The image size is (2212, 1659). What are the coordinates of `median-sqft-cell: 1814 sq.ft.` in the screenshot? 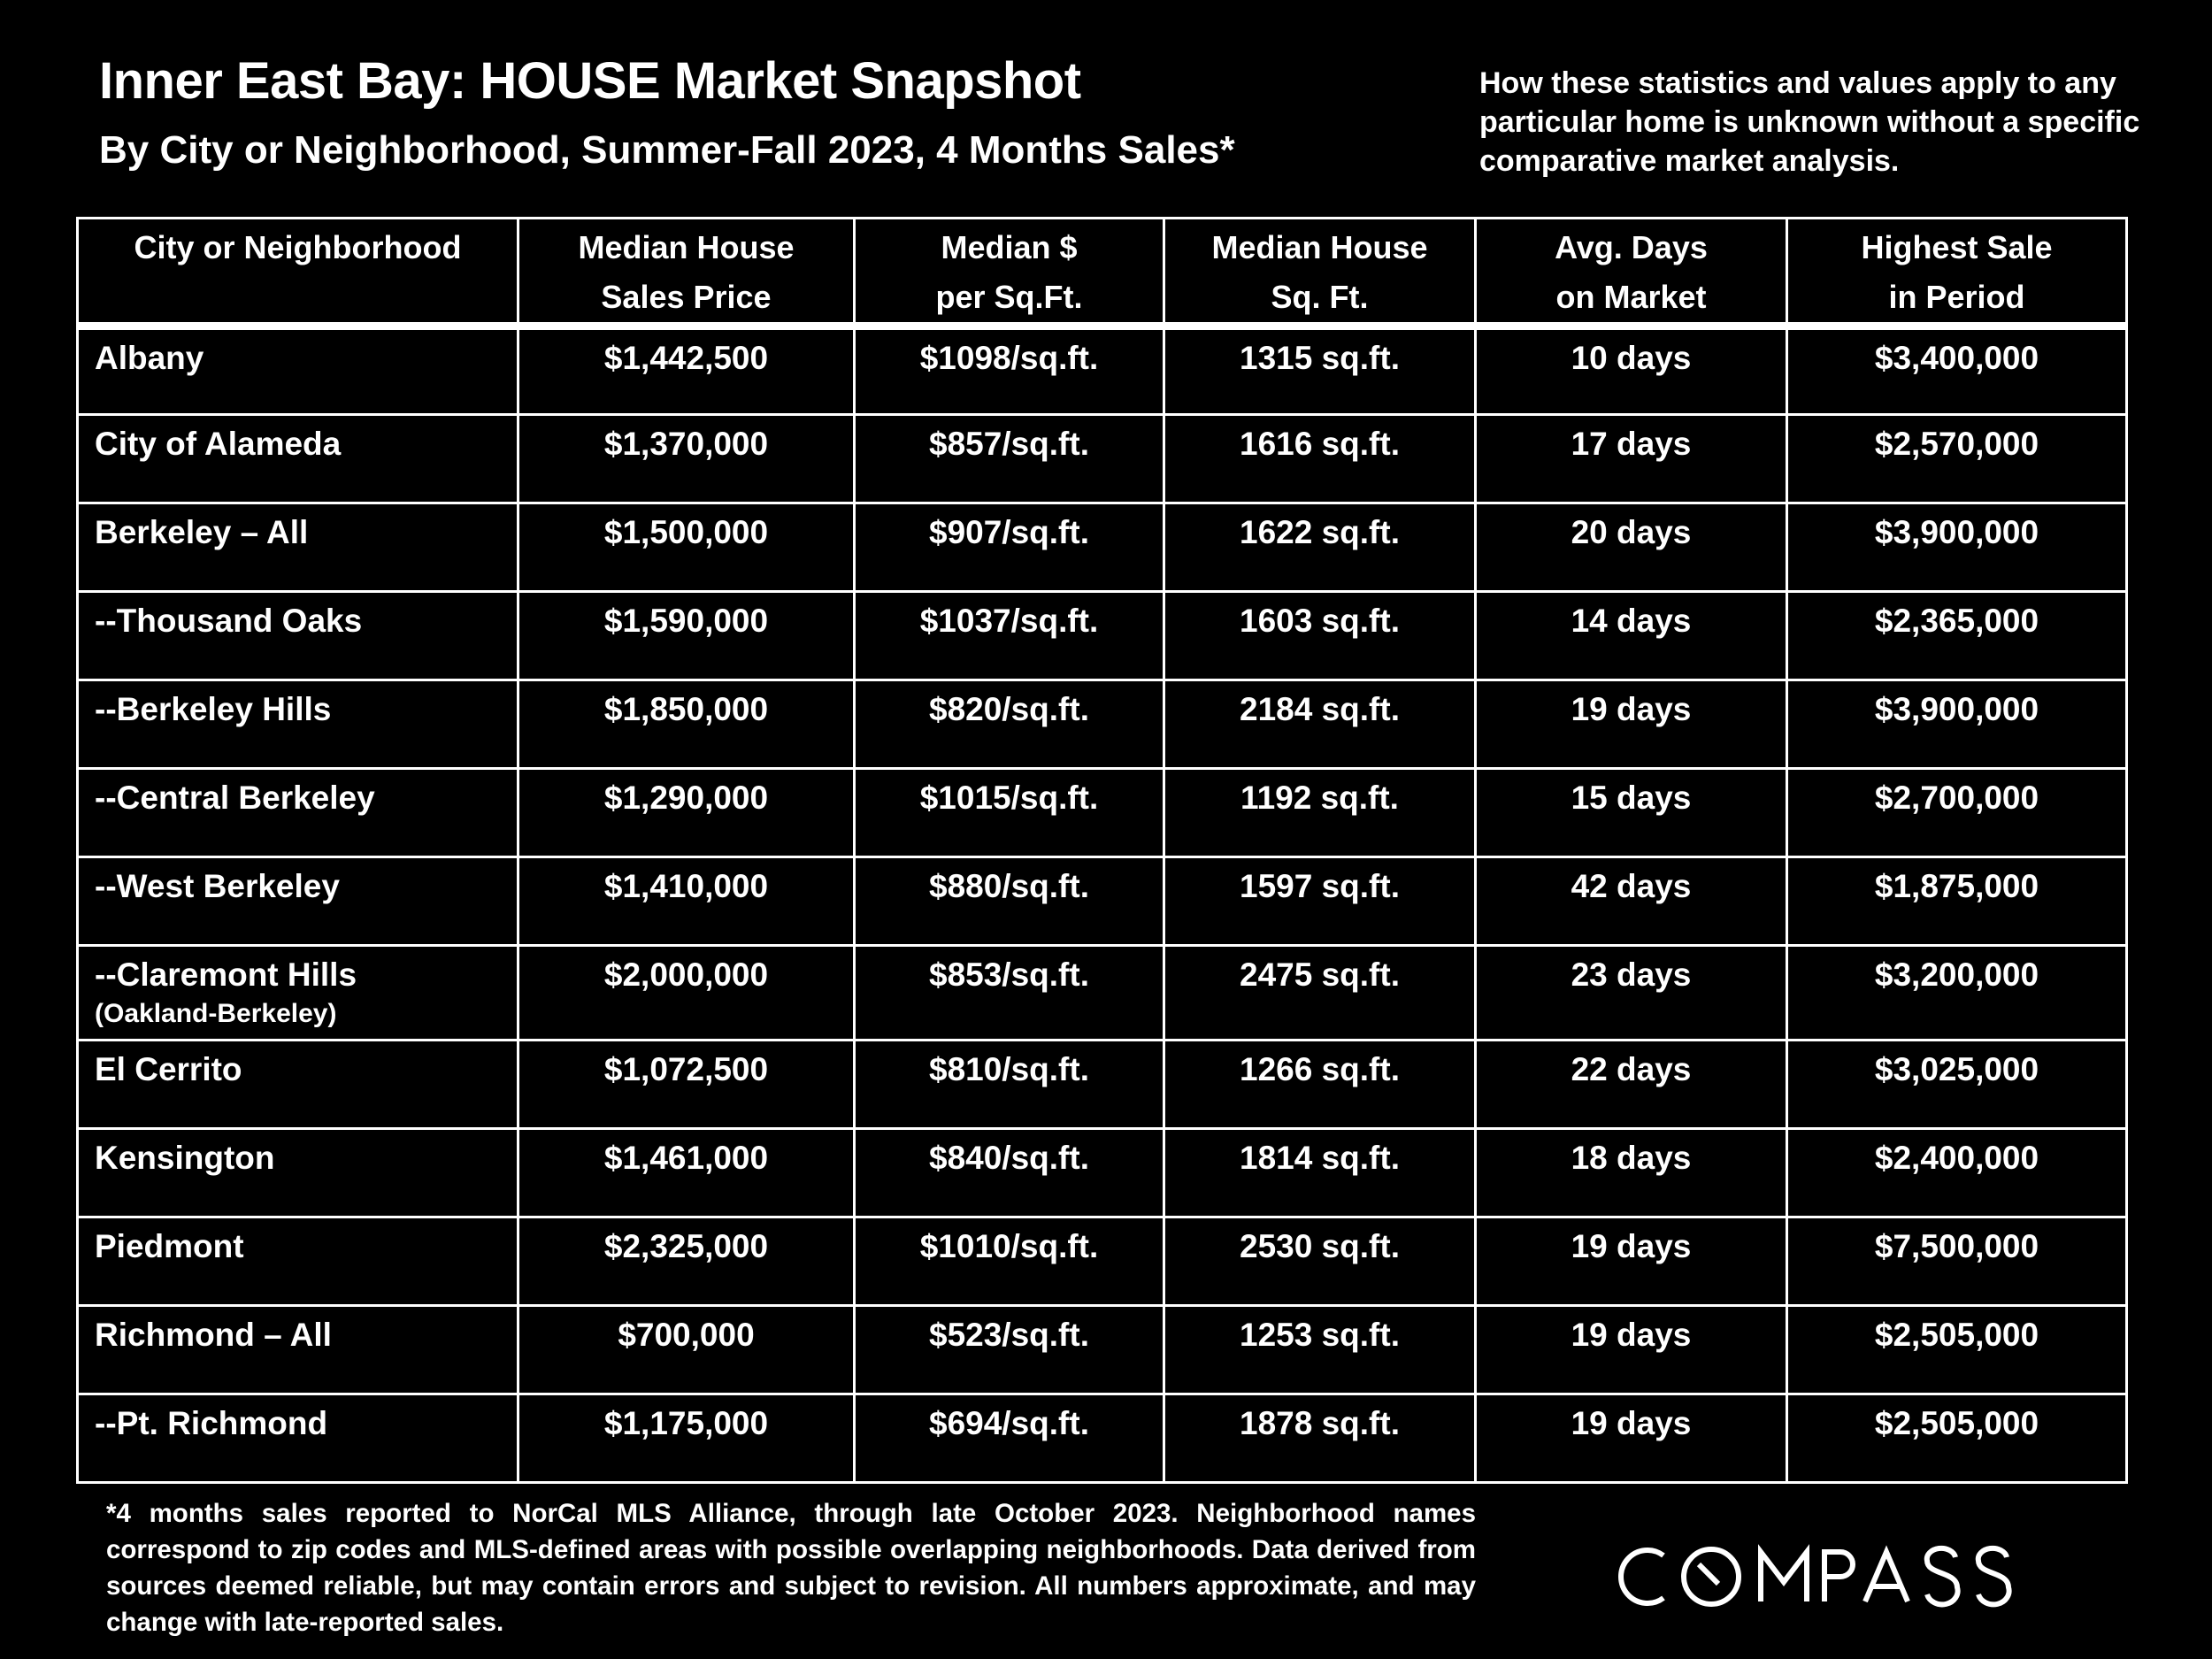 It's located at (1320, 1173).